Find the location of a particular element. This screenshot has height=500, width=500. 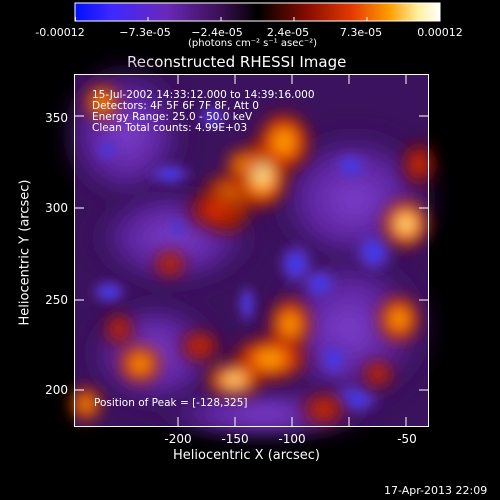

y-tick-label: 350 is located at coordinates (56, 118).